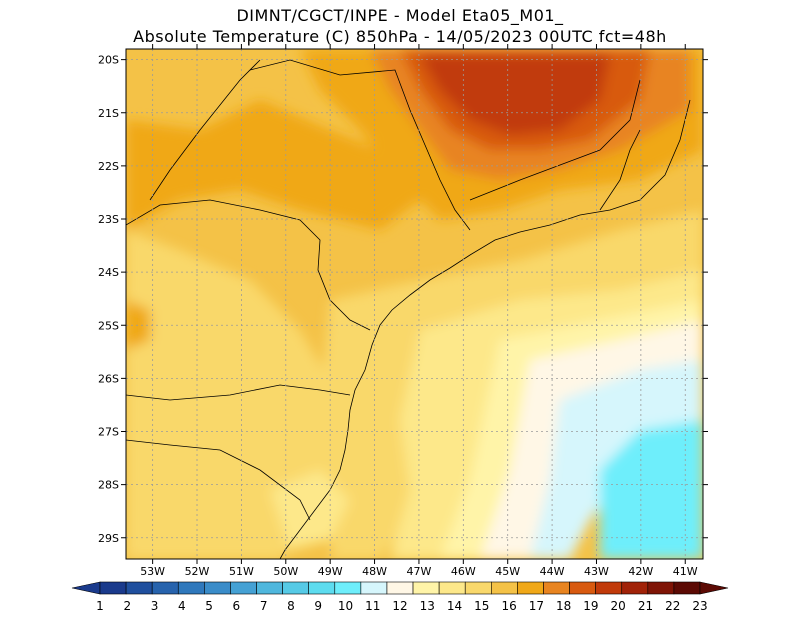  I want to click on lon-label: 51W, so click(241, 571).